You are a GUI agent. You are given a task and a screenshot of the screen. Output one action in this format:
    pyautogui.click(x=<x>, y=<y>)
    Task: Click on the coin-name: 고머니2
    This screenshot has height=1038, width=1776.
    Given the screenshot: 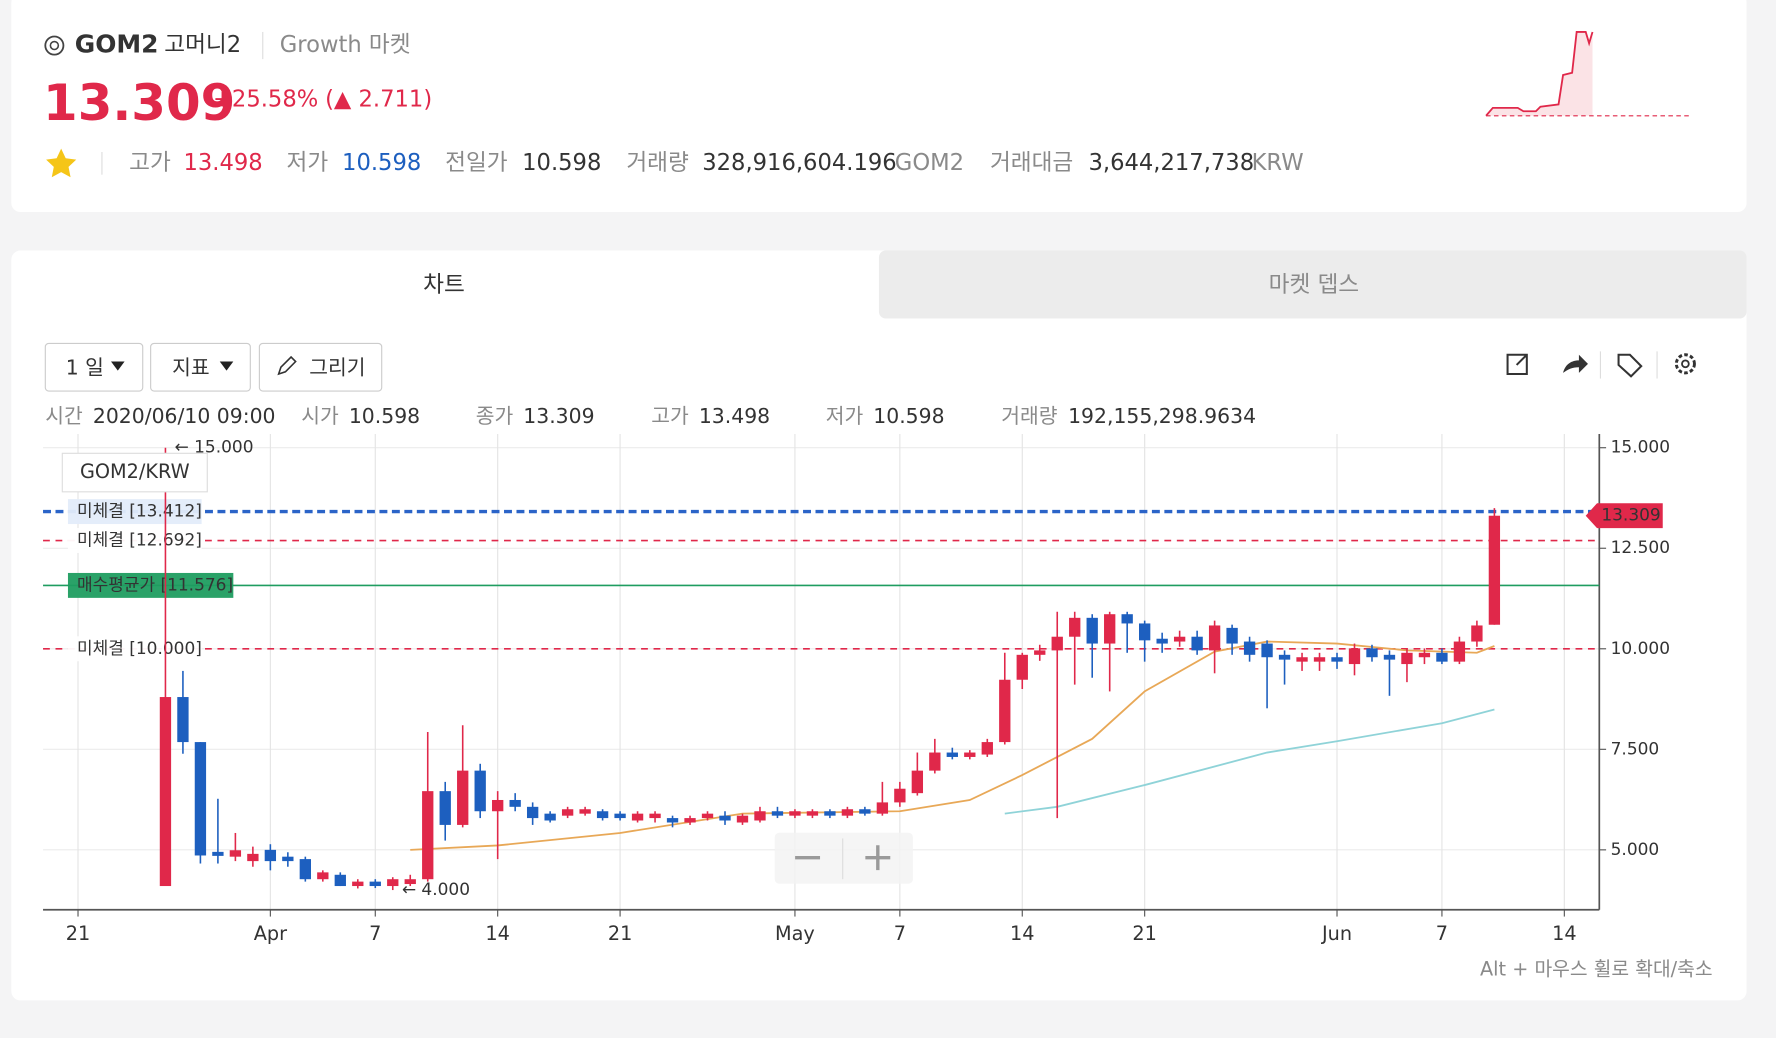 What is the action you would take?
    pyautogui.click(x=202, y=45)
    